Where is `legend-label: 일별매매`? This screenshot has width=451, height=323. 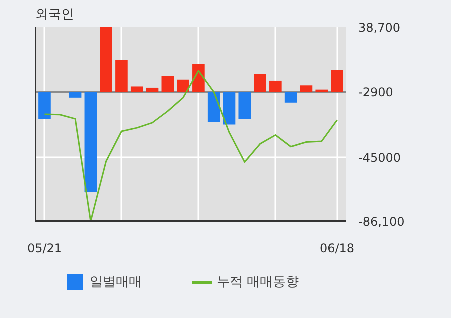 legend-label: 일별매매 is located at coordinates (116, 282).